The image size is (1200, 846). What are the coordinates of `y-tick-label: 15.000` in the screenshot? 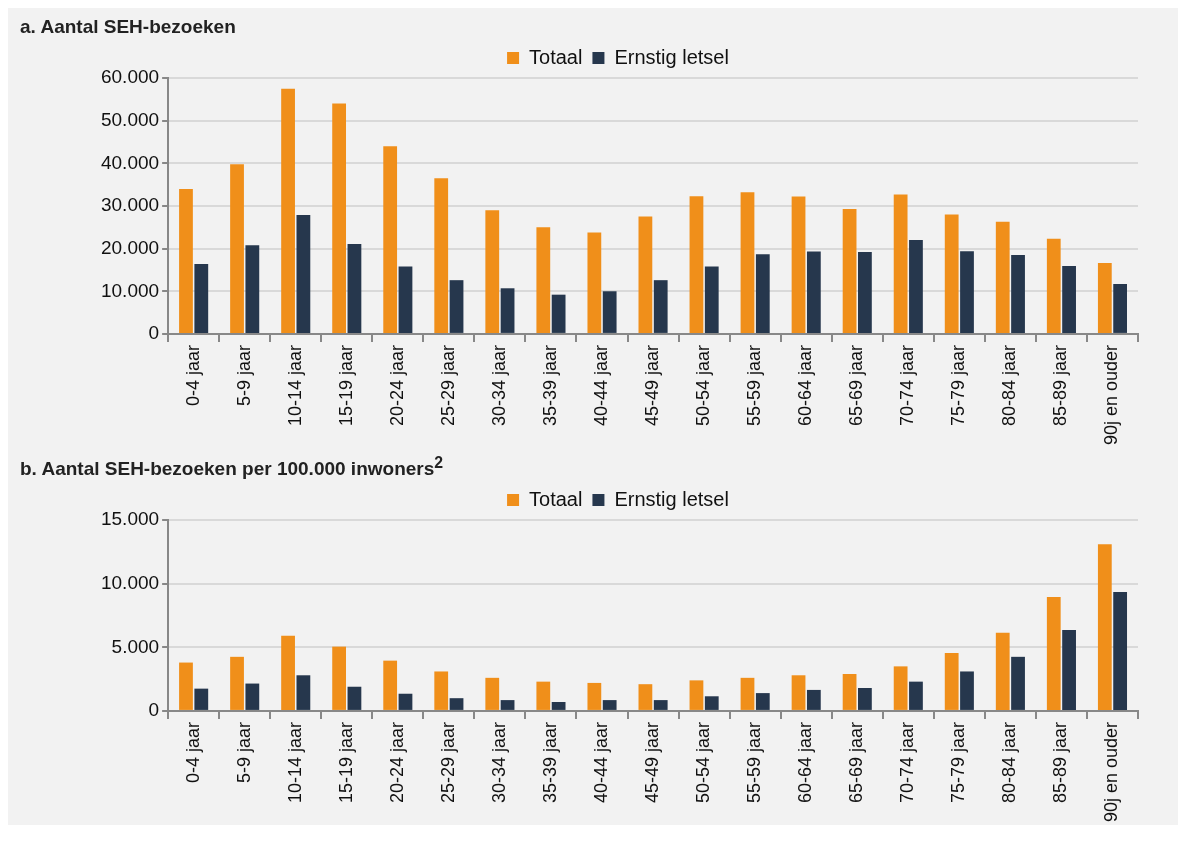 It's located at (130, 519).